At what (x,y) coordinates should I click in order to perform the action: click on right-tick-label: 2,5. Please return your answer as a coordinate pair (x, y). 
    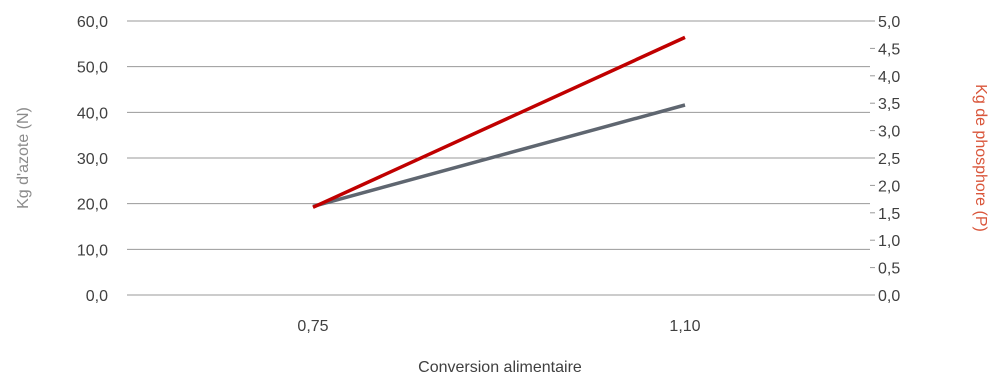
    Looking at the image, I should click on (889, 159).